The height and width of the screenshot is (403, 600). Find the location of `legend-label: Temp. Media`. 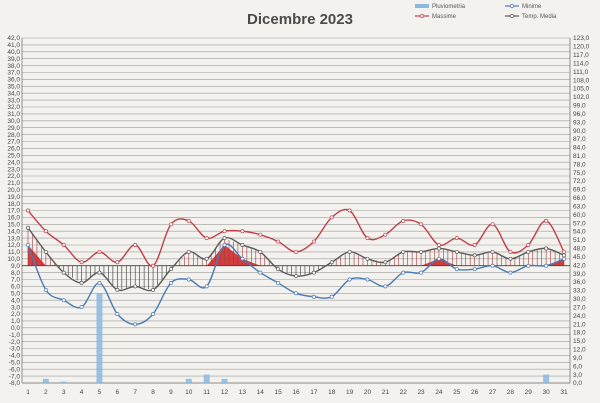

legend-label: Temp. Media is located at coordinates (539, 17).